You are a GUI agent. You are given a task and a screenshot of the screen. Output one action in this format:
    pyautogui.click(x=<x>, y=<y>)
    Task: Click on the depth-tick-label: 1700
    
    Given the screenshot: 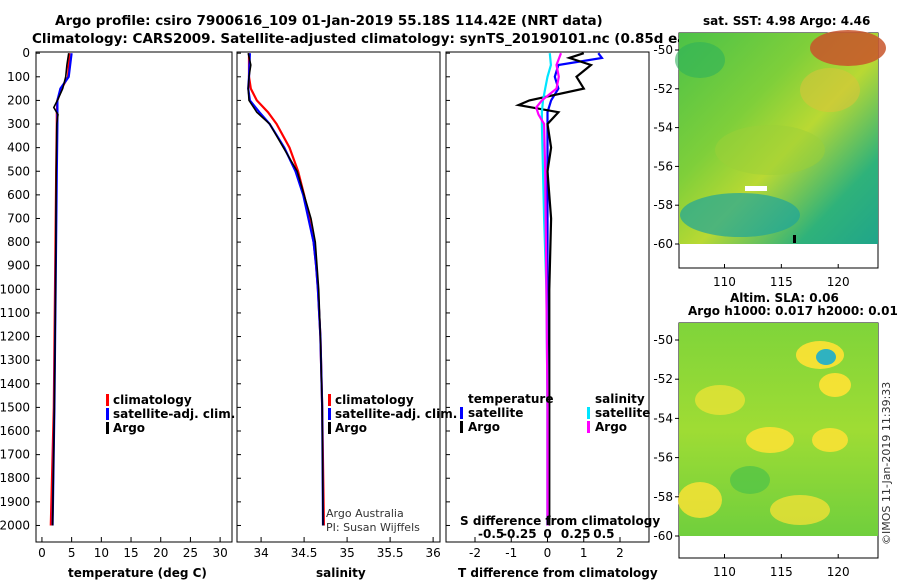 What is the action you would take?
    pyautogui.click(x=15, y=455)
    